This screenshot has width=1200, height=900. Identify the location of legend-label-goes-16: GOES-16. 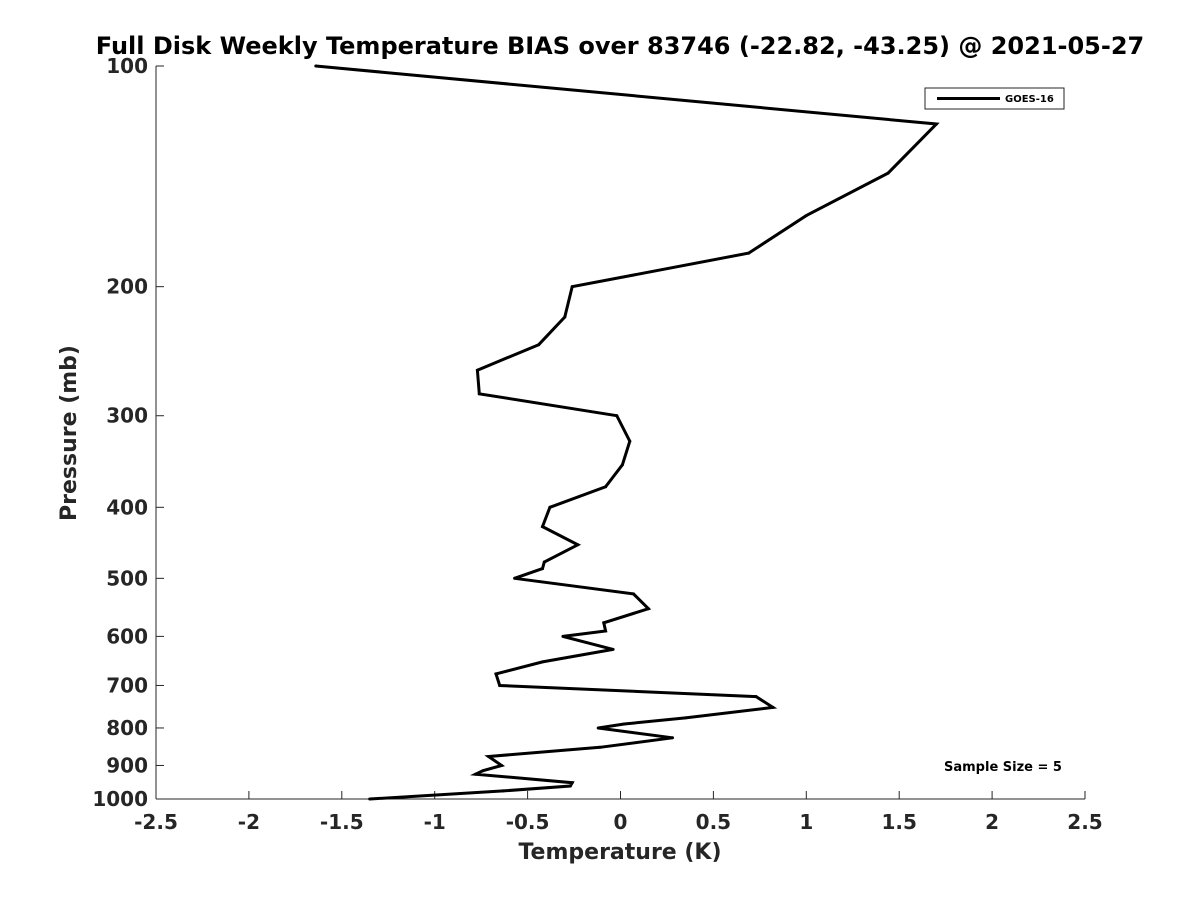
(1029, 99).